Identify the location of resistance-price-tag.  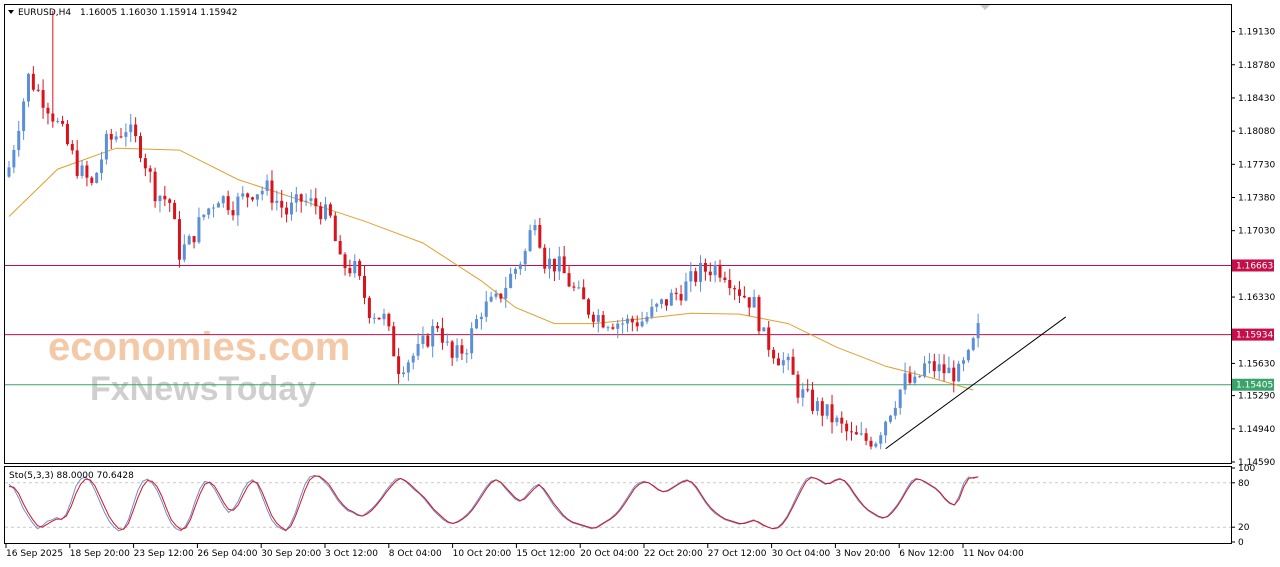
(1253, 265).